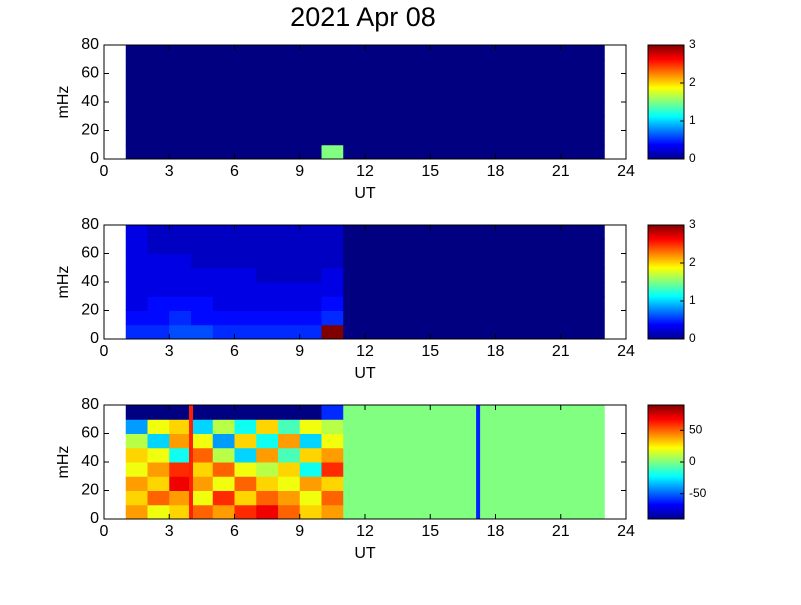 This screenshot has width=801, height=605. I want to click on colorbar-tick-label: 3, so click(692, 44).